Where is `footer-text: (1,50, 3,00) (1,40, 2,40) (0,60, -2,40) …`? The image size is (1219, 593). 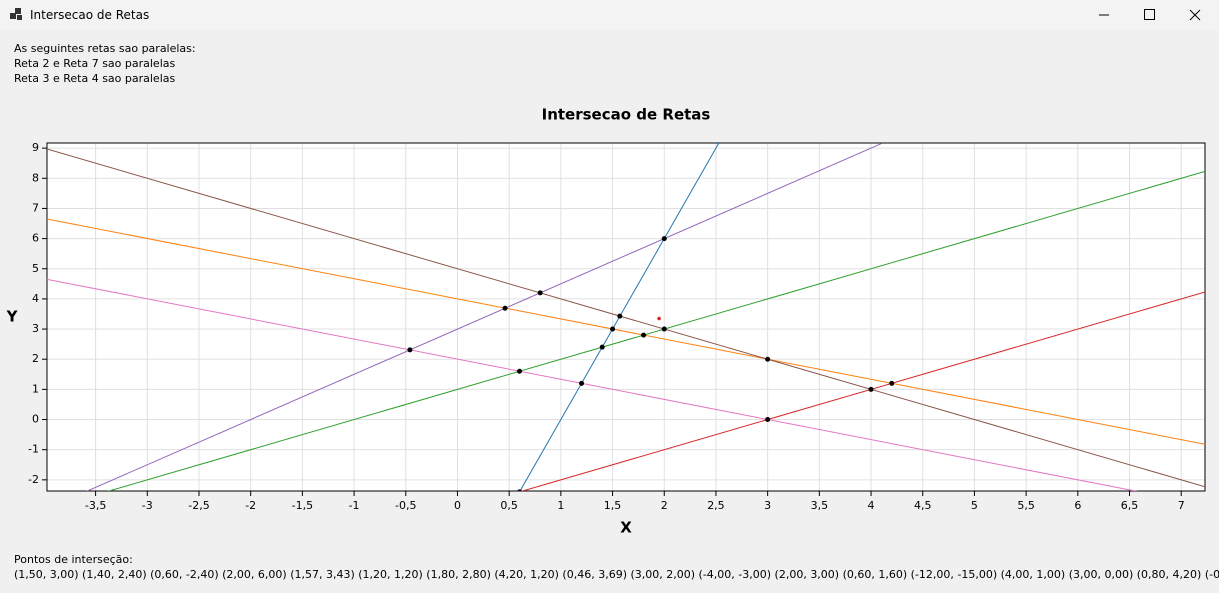
footer-text: (1,50, 3,00) (1,40, 2,40) (0,60, -2,40) … is located at coordinates (616, 574).